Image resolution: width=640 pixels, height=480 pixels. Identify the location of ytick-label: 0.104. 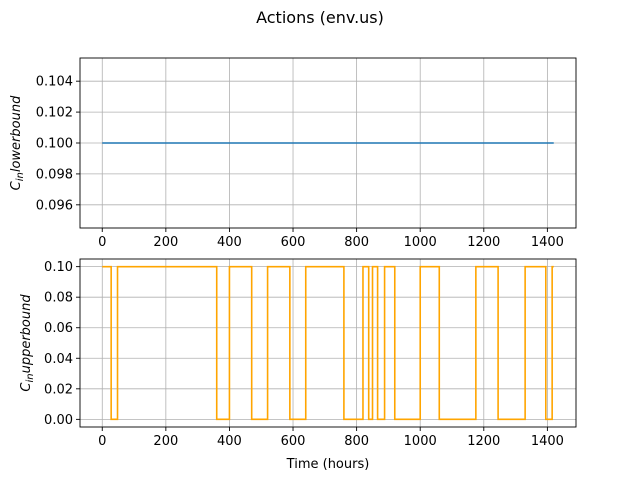
(54, 82).